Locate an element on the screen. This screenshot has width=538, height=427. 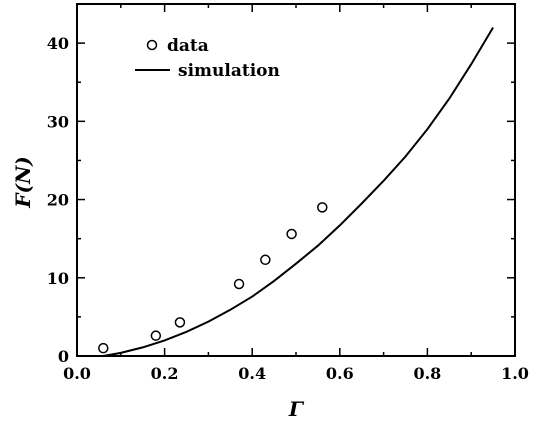
y-tick-label: 0 is located at coordinates (63, 356).